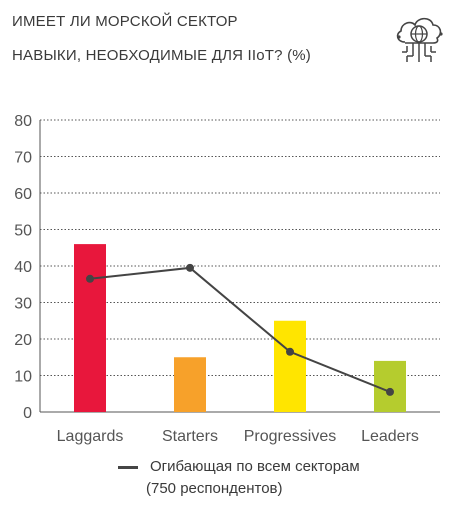 The image size is (456, 507). Describe the element at coordinates (390, 436) in the screenshot. I see `x-tick-label: Leaders` at that location.